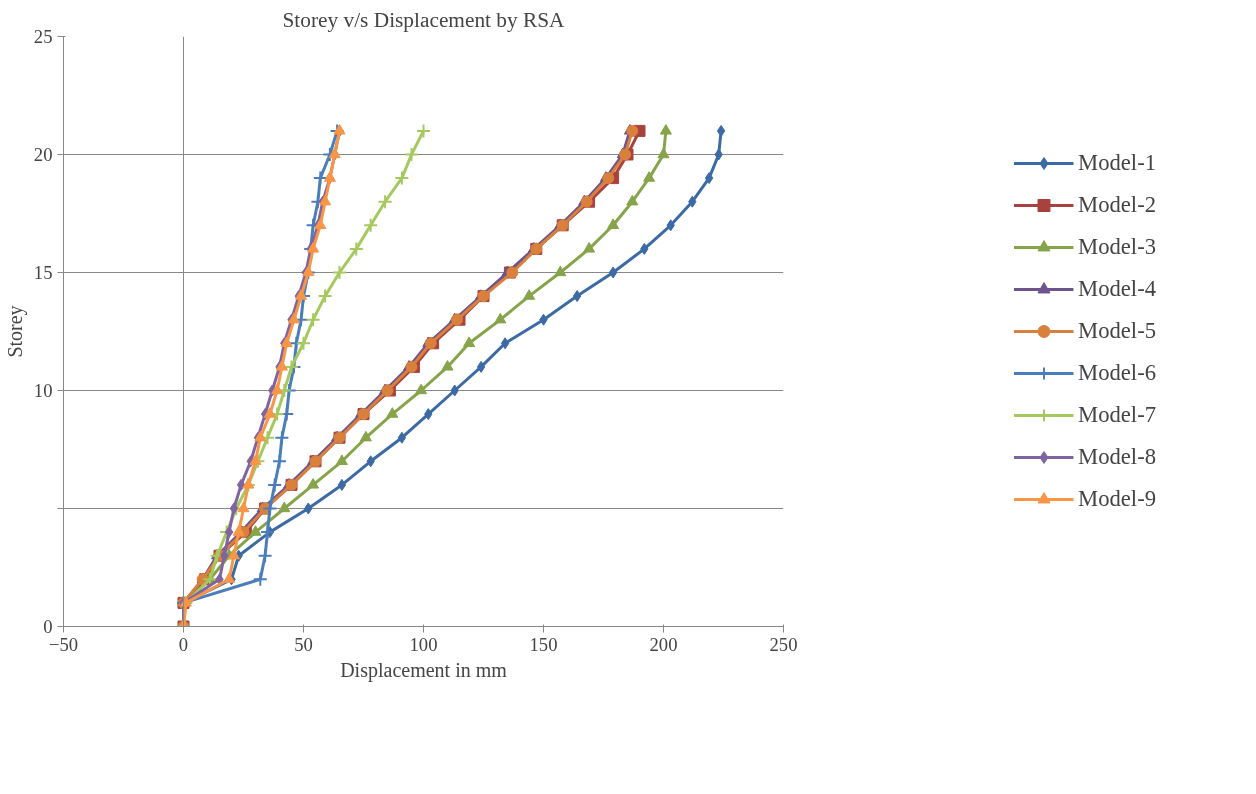  Describe the element at coordinates (1117, 457) in the screenshot. I see `legend-label: Model-8` at that location.